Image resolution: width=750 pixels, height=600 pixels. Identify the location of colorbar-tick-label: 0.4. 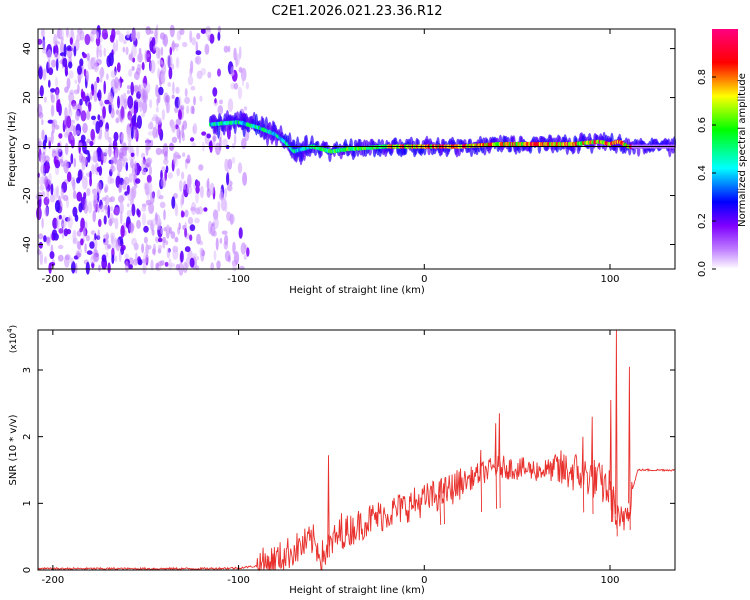
(702, 173).